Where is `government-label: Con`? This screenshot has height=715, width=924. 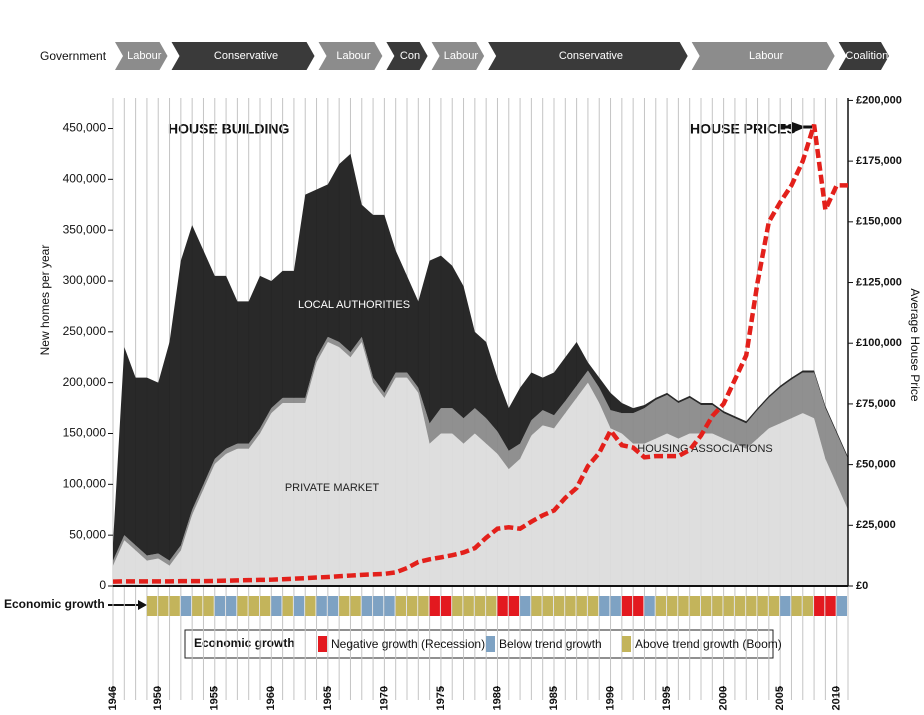
government-label: Con is located at coordinates (410, 56).